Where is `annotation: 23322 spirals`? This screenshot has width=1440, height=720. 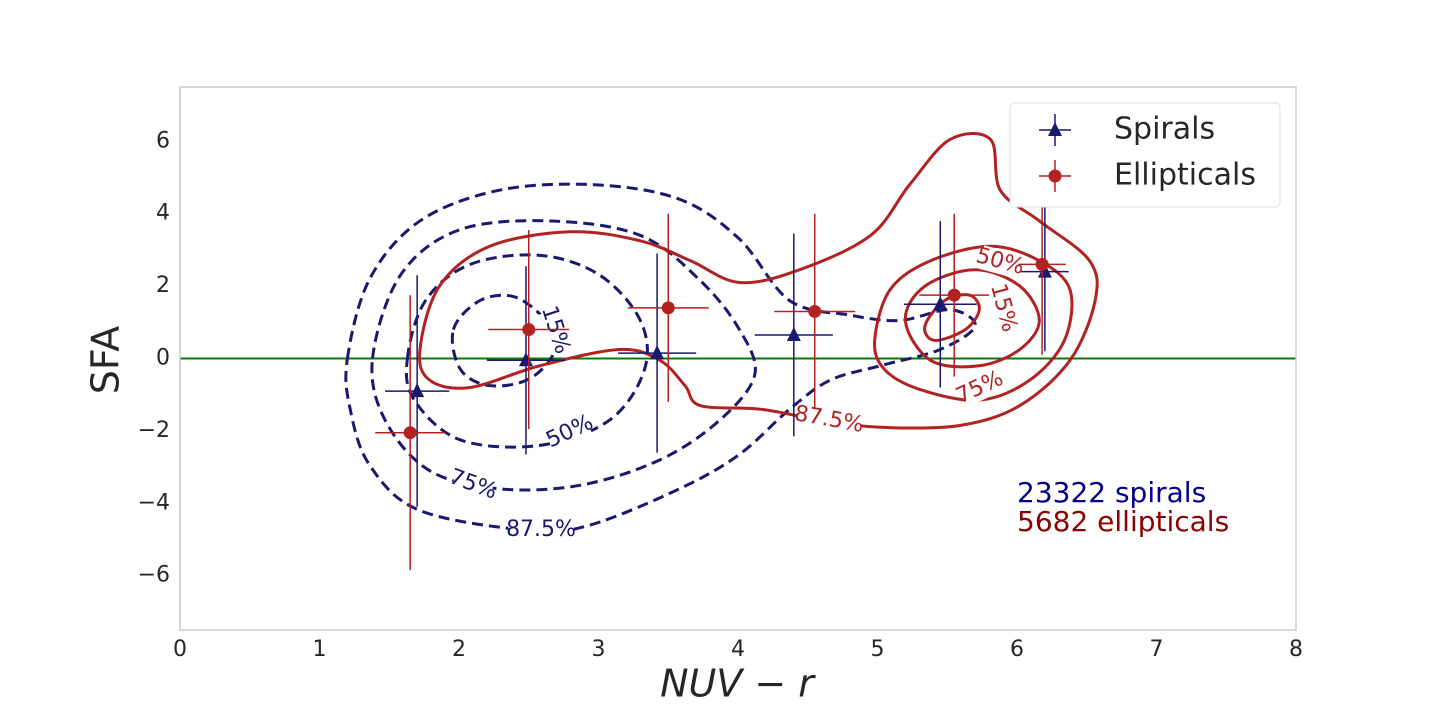 annotation: 23322 spirals is located at coordinates (1111, 492).